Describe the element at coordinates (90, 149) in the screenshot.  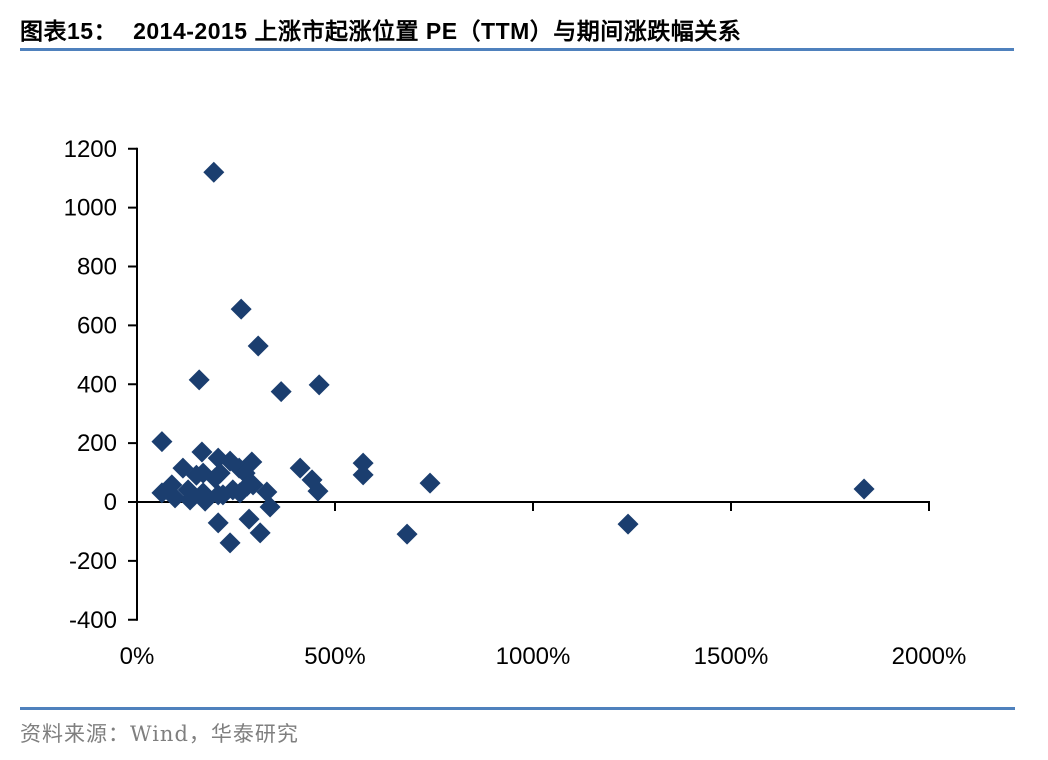
I see `y-tick-label: 1200` at that location.